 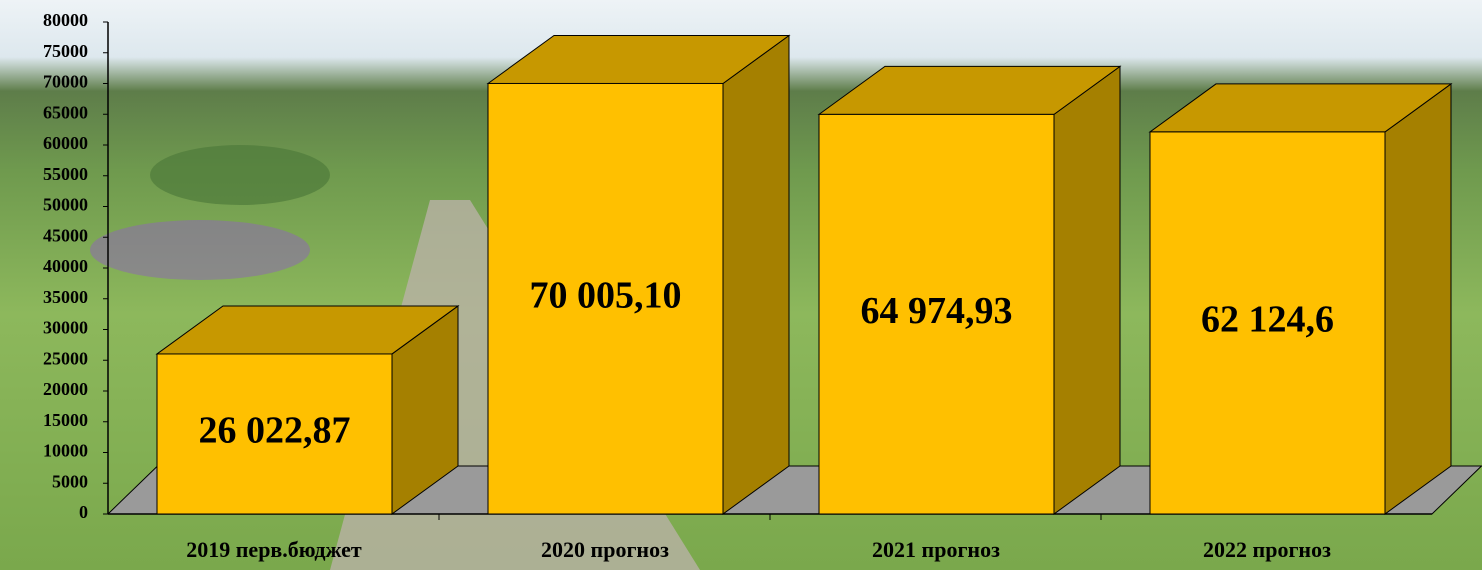 I want to click on y-tick-label: 80000, so click(x=65, y=20).